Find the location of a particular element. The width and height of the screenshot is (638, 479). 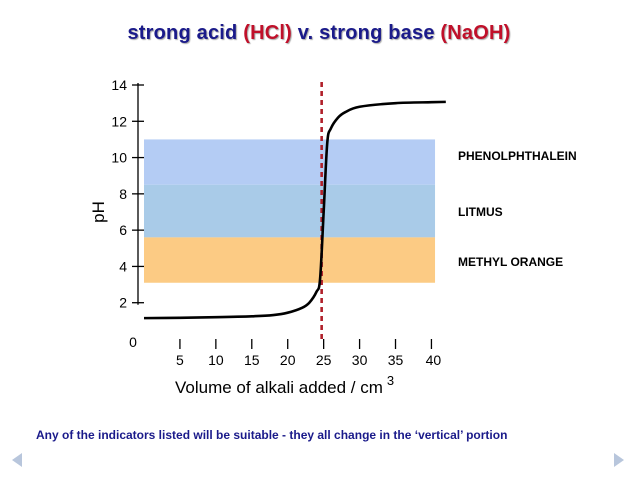

title-part-acid: strong acid is located at coordinates (185, 33).